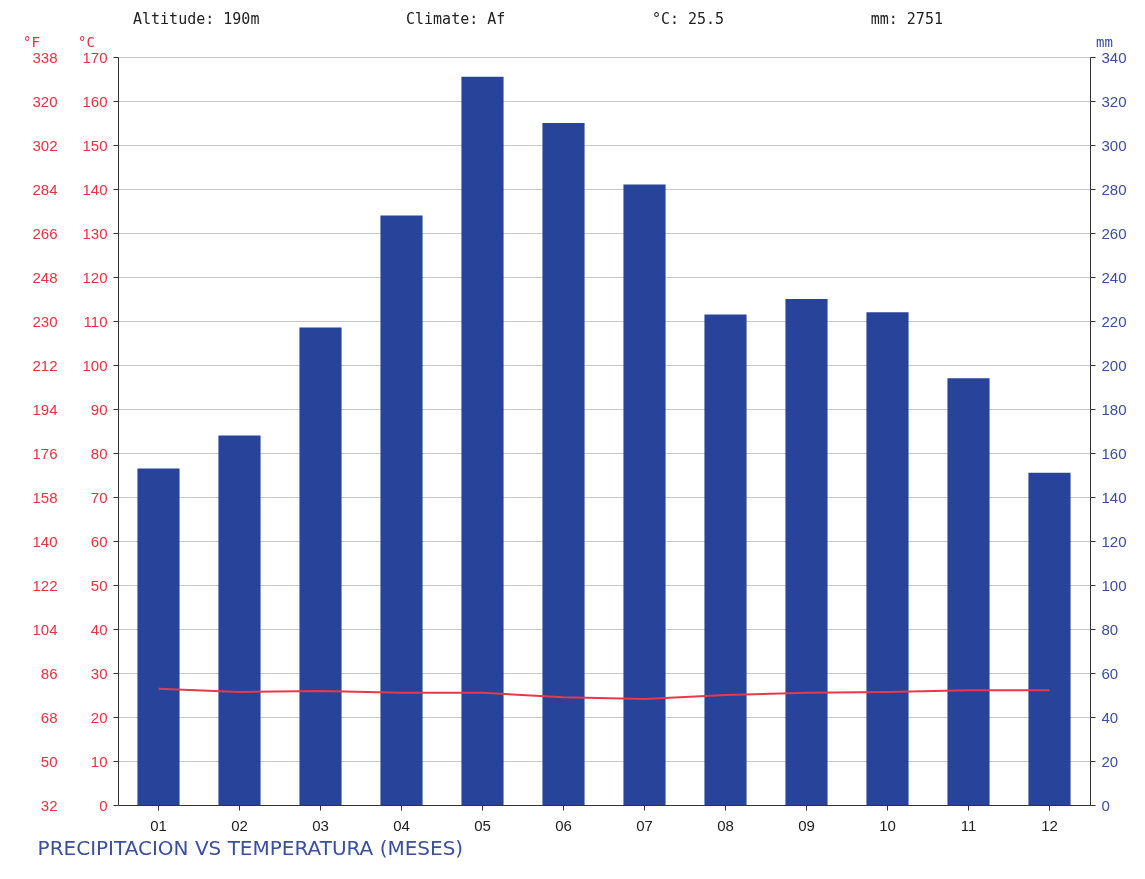  What do you see at coordinates (604, 693) in the screenshot?
I see `line-series` at bounding box center [604, 693].